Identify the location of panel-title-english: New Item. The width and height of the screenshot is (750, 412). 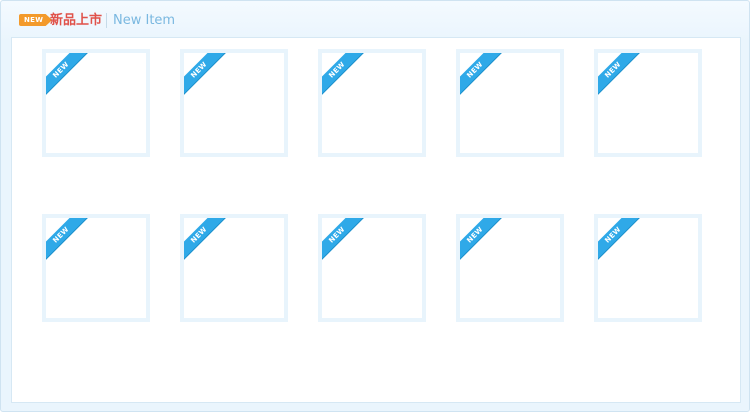
(144, 20).